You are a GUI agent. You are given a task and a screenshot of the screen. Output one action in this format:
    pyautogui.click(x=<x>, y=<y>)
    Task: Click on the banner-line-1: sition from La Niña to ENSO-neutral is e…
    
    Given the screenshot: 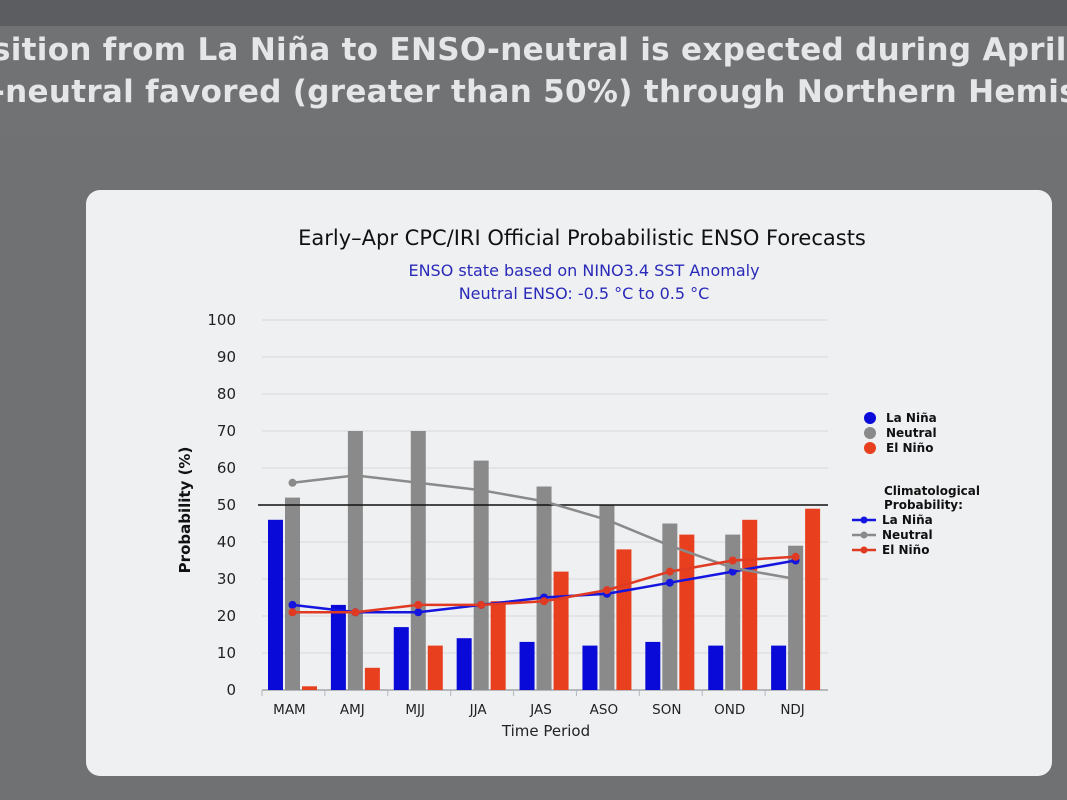 What is the action you would take?
    pyautogui.click(x=533, y=50)
    